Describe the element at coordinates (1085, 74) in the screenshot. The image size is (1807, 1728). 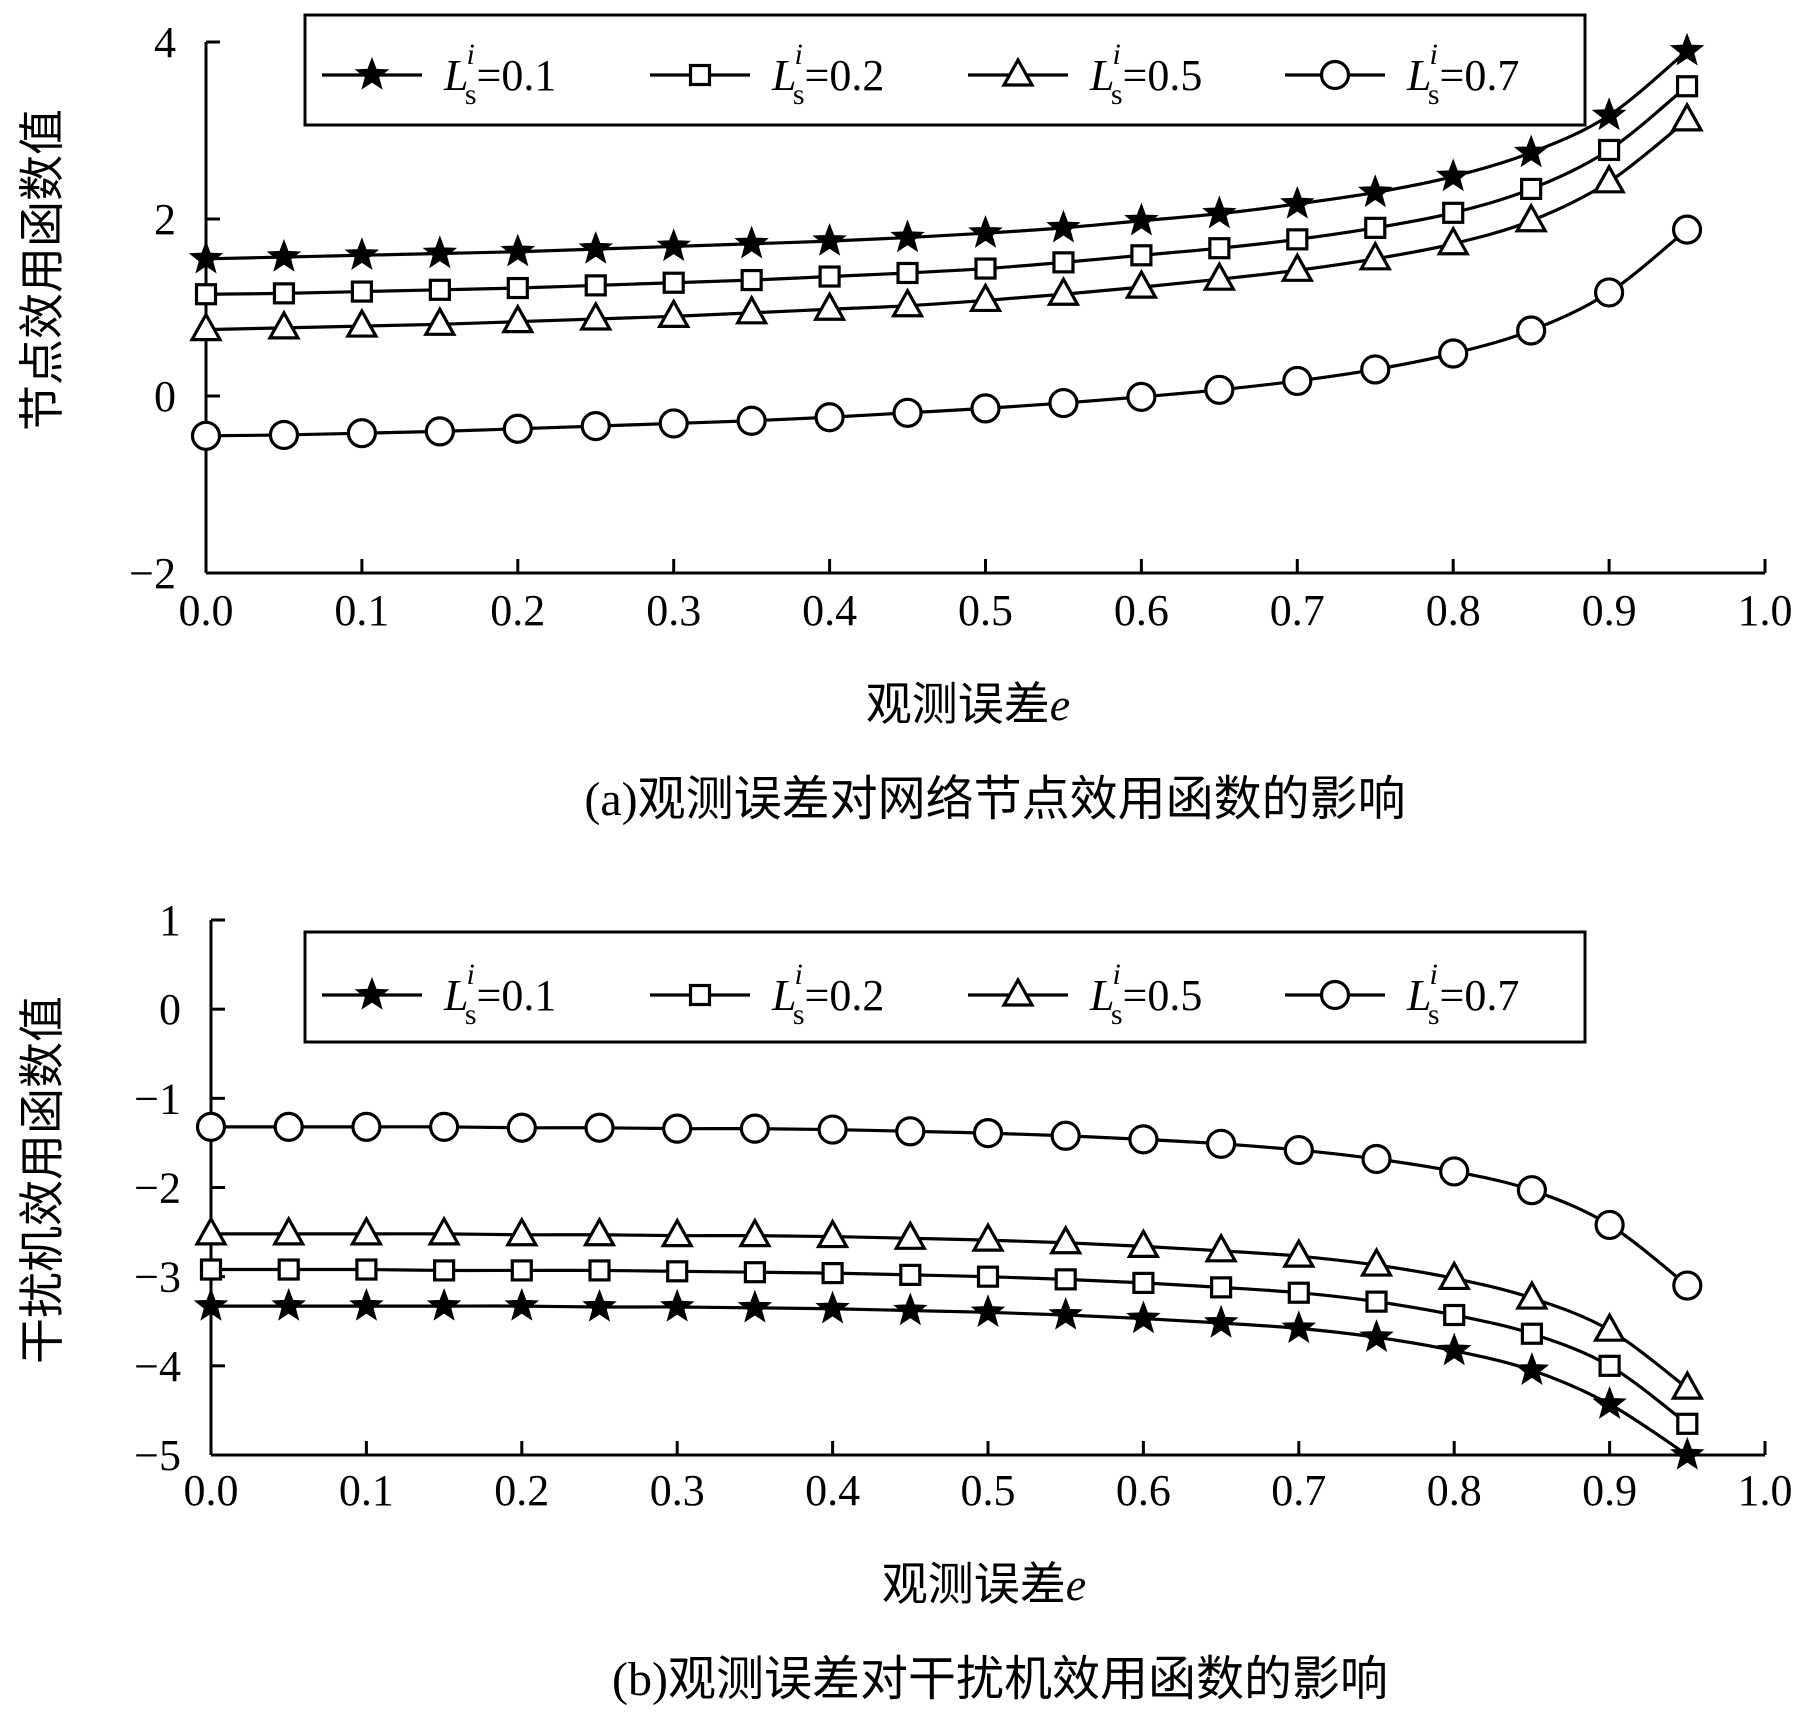
I see `legend-entry: Li s=0.5` at that location.